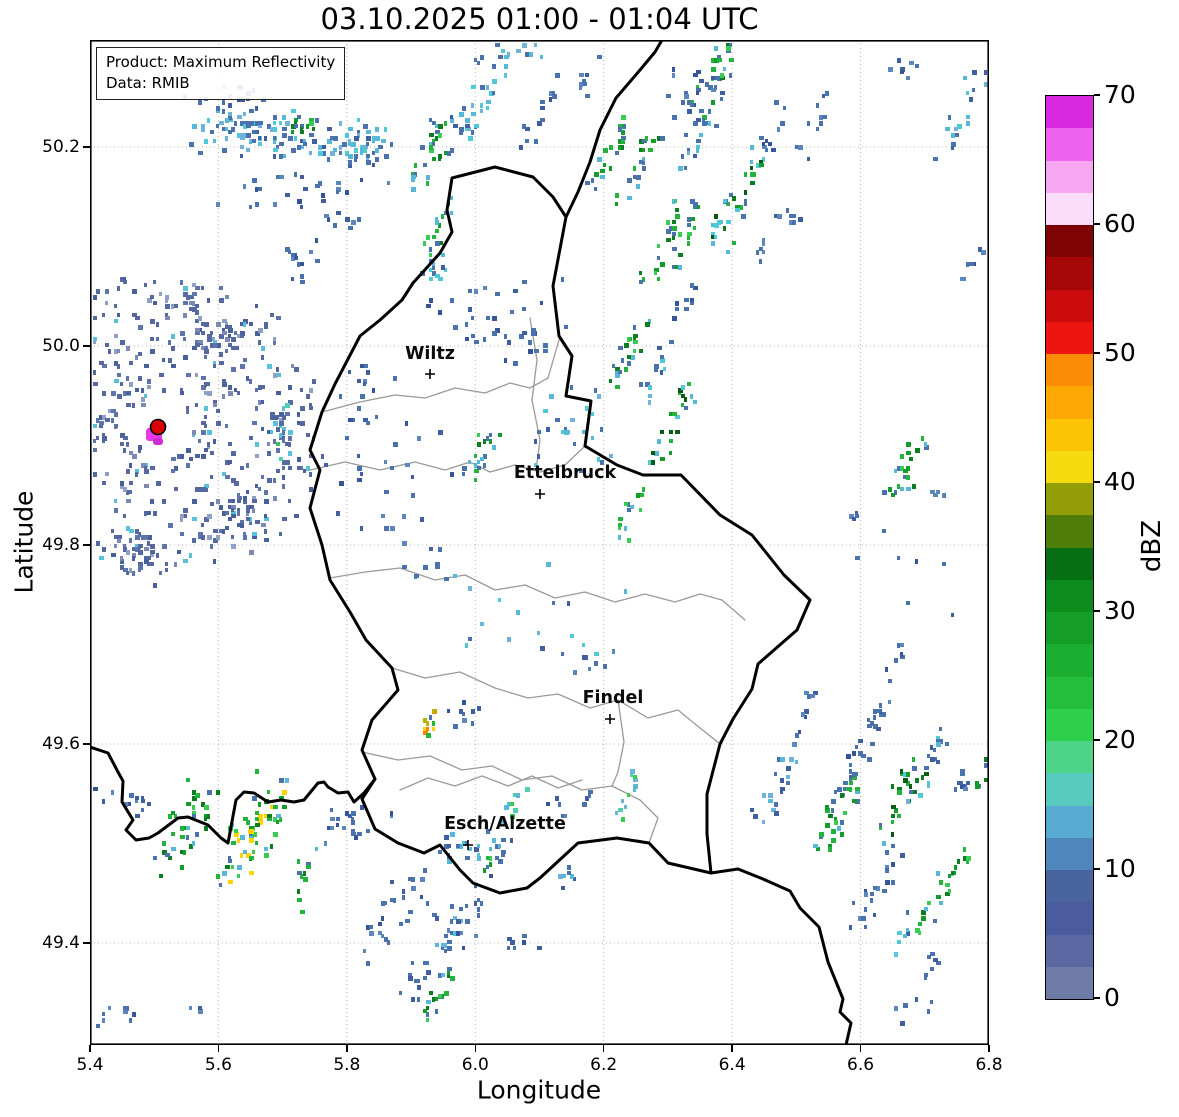  What do you see at coordinates (861, 1065) in the screenshot?
I see `x-tick-label: 6.6` at bounding box center [861, 1065].